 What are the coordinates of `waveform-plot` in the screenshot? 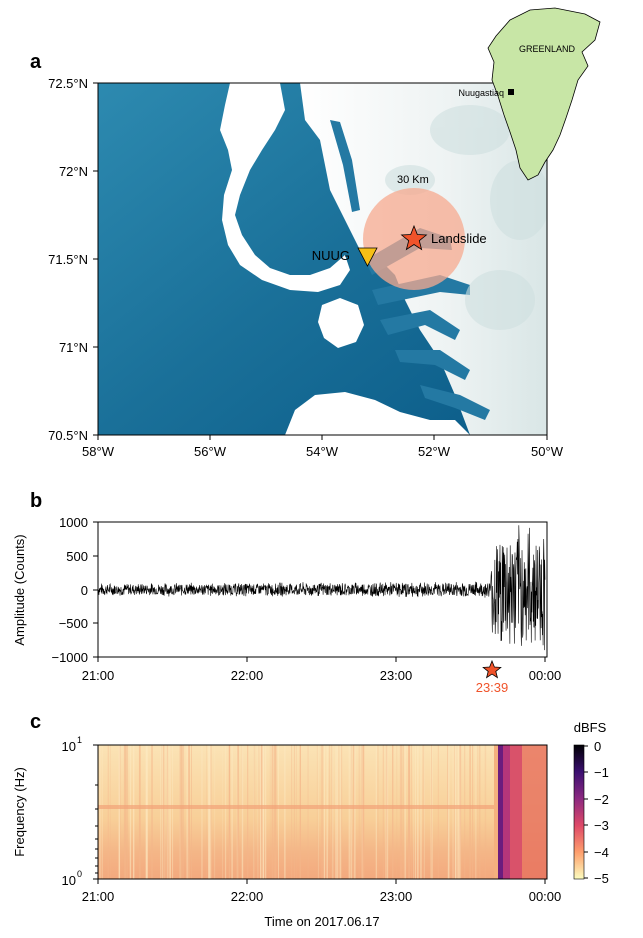 It's located at (321, 588).